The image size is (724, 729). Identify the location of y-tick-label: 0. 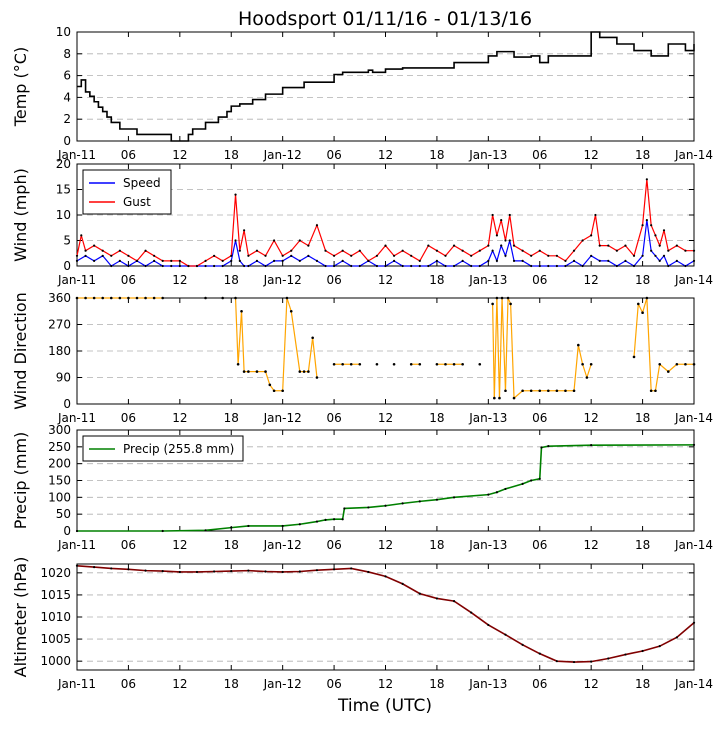
(67, 141).